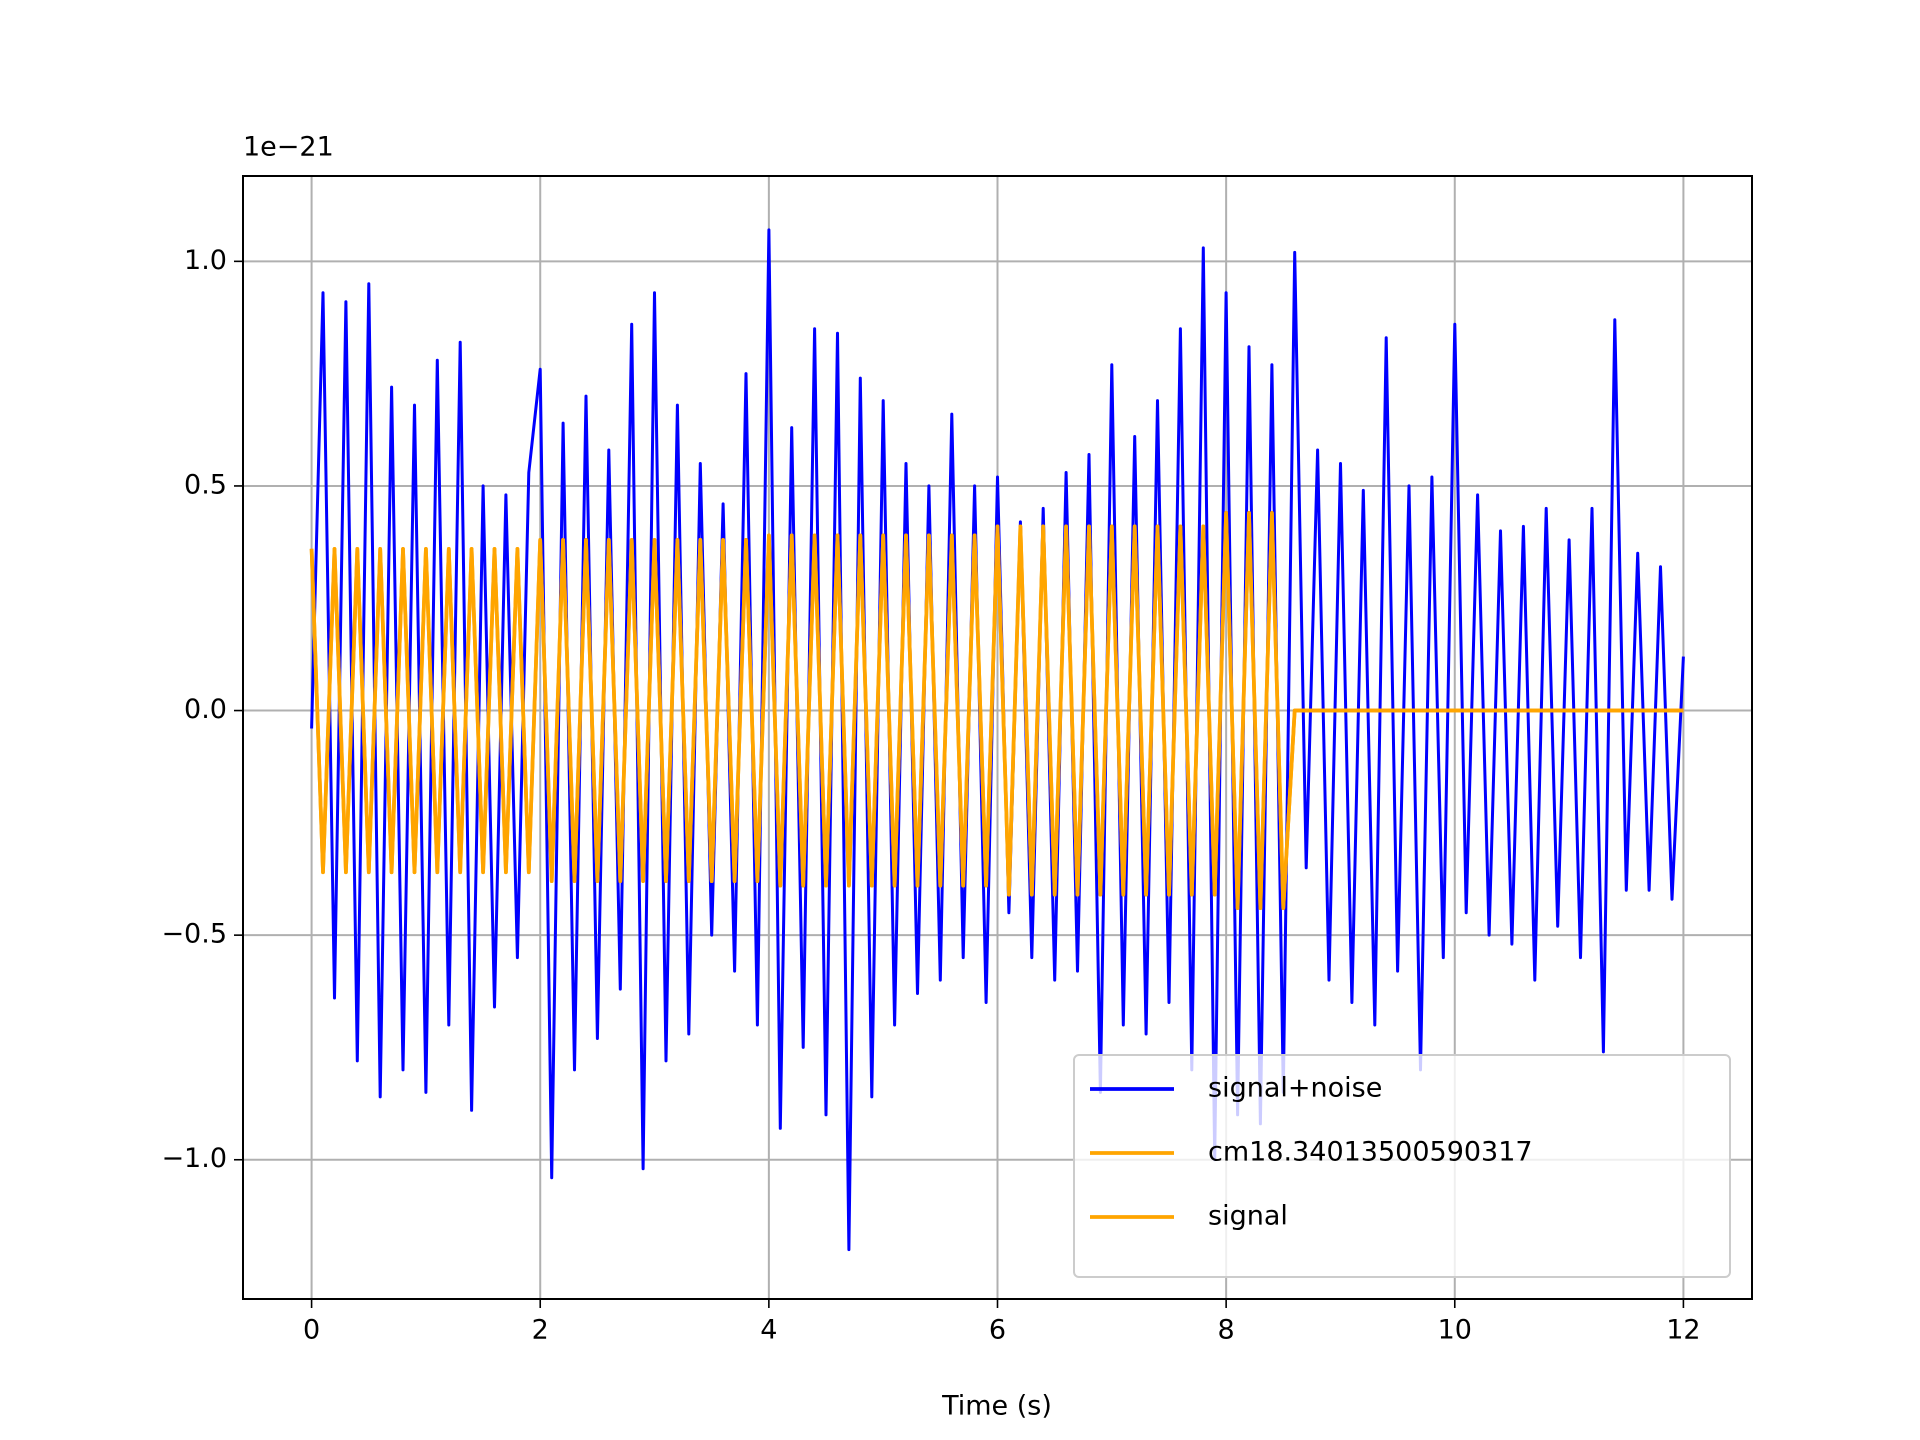  Describe the element at coordinates (768, 1330) in the screenshot. I see `x-tick-label: 4` at that location.